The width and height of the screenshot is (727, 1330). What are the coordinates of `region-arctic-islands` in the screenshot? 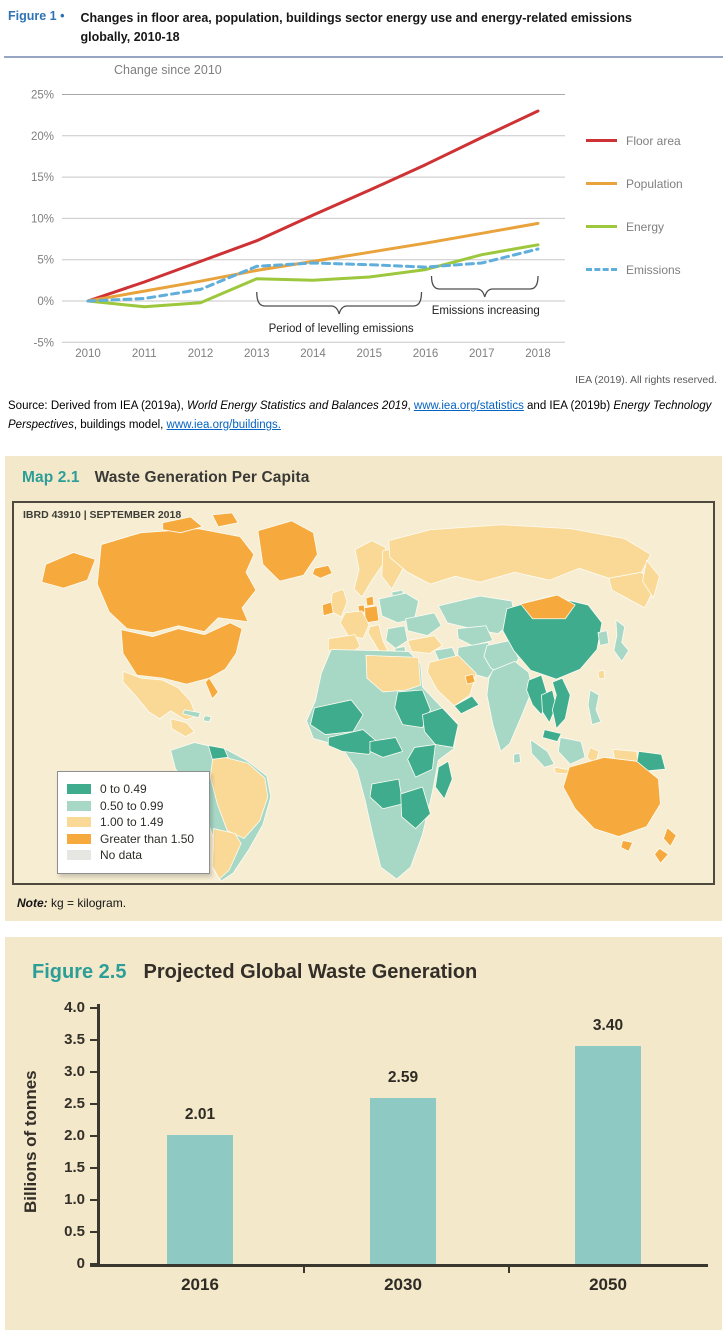 It's located at (200, 522).